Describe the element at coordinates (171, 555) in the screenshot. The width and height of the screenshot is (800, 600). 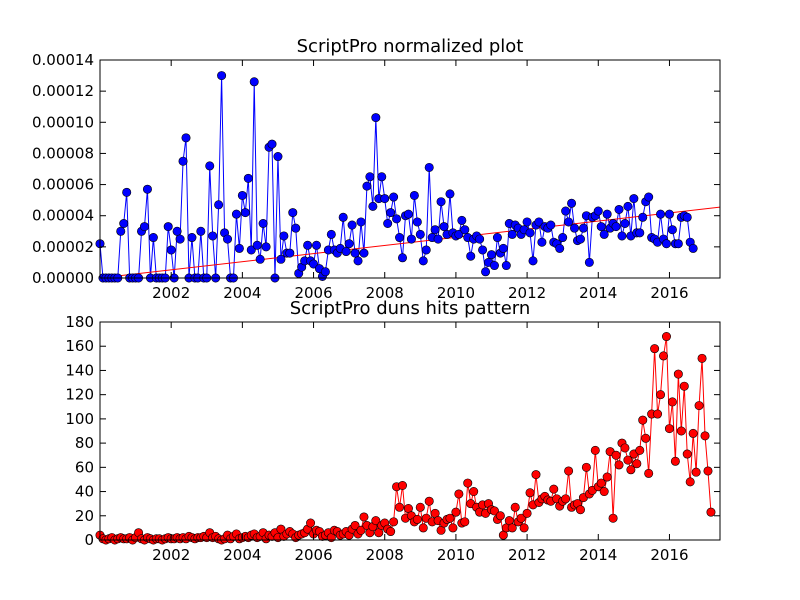
I see `duns-hits-plot-x-tick-label: 2002` at that location.